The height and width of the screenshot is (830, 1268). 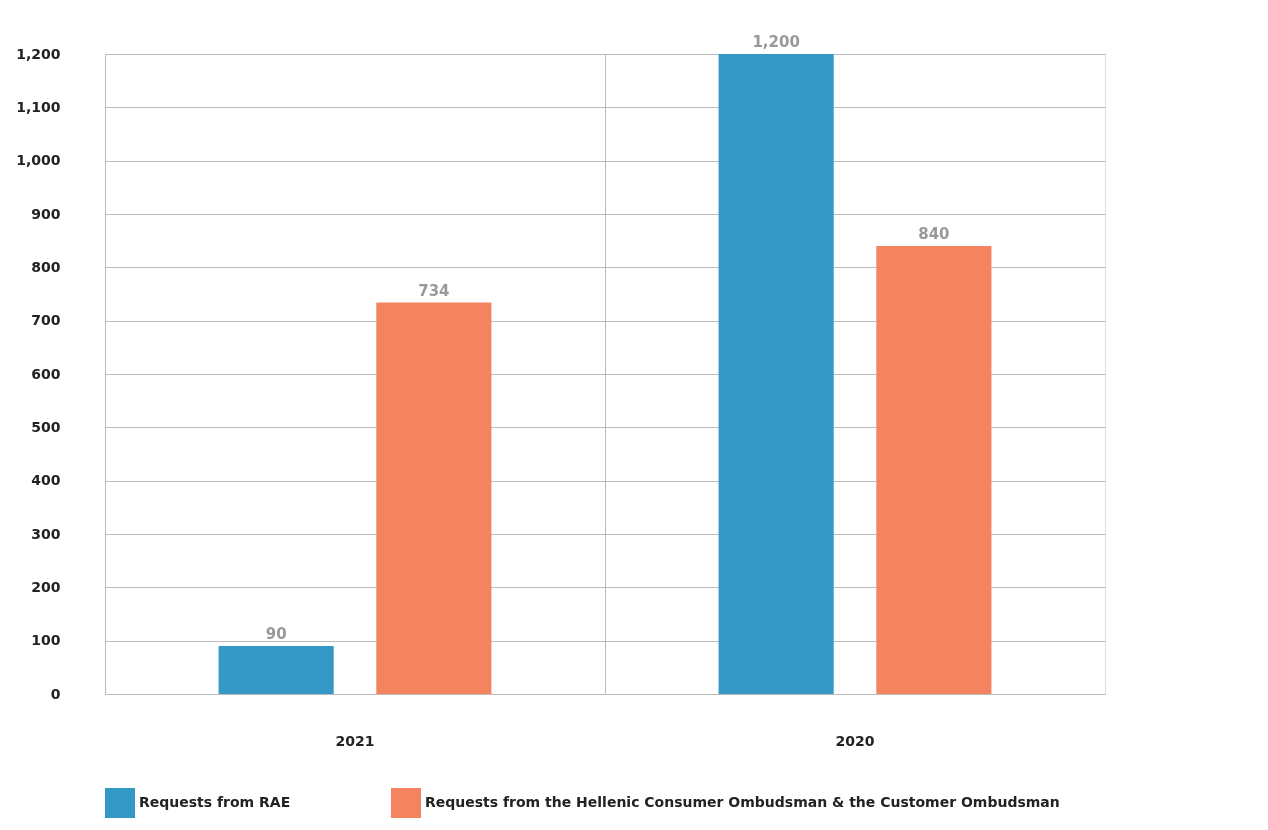 I want to click on y-tick-label: 100, so click(x=46, y=640).